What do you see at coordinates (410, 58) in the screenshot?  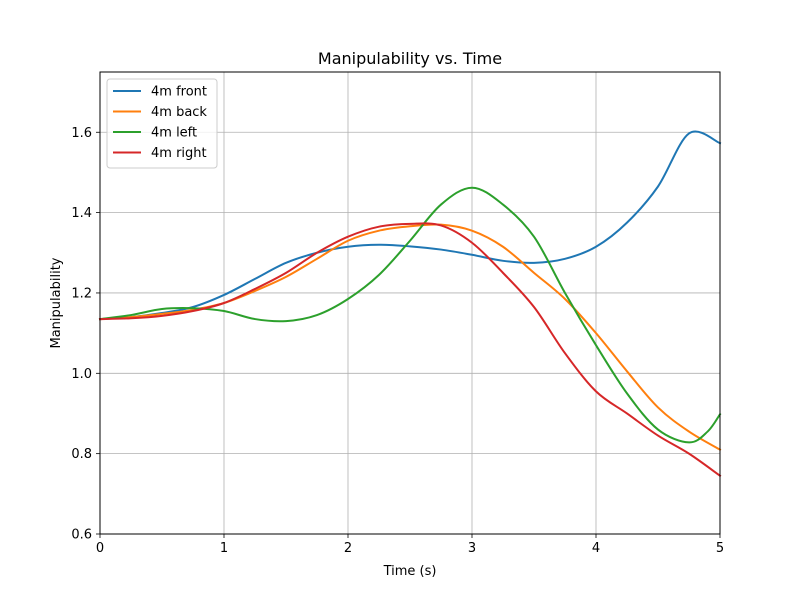 I see `chart-title: Manipulability vs. Time` at bounding box center [410, 58].